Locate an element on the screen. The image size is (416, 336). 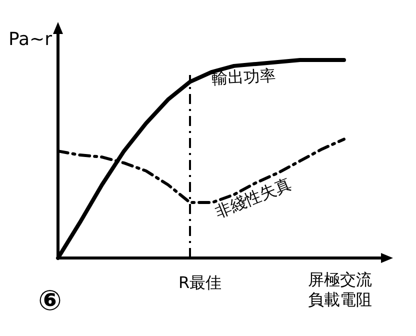
x-axis-title: 屏極交流負載電阻 is located at coordinates (340, 289).